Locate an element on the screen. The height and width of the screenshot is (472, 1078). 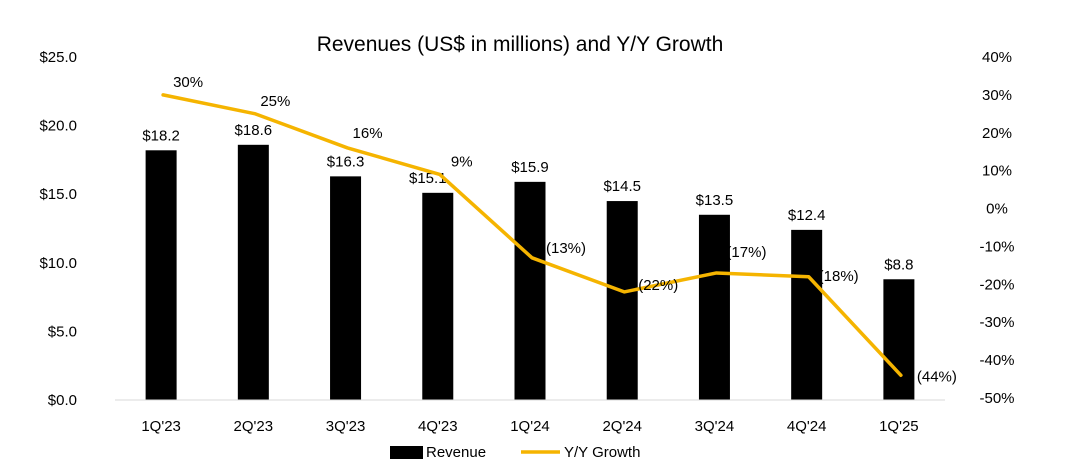
right-tick-label: -30% is located at coordinates (996, 322).